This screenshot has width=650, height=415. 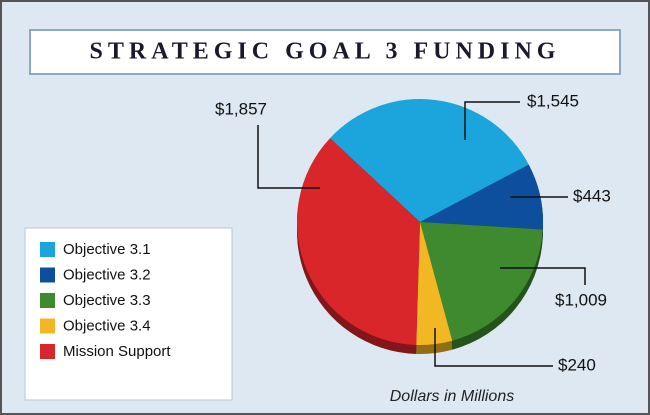 I want to click on data-label: $1,009, so click(x=581, y=299).